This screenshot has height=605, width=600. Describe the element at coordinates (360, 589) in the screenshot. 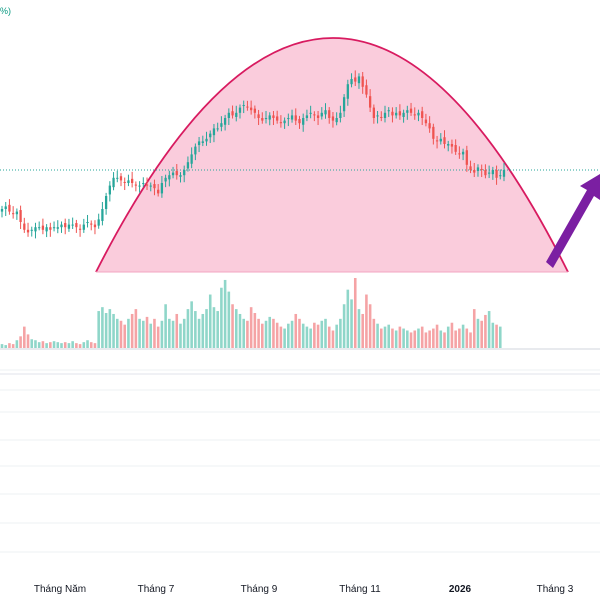

I see `x-tick-label: Tháng 11` at that location.